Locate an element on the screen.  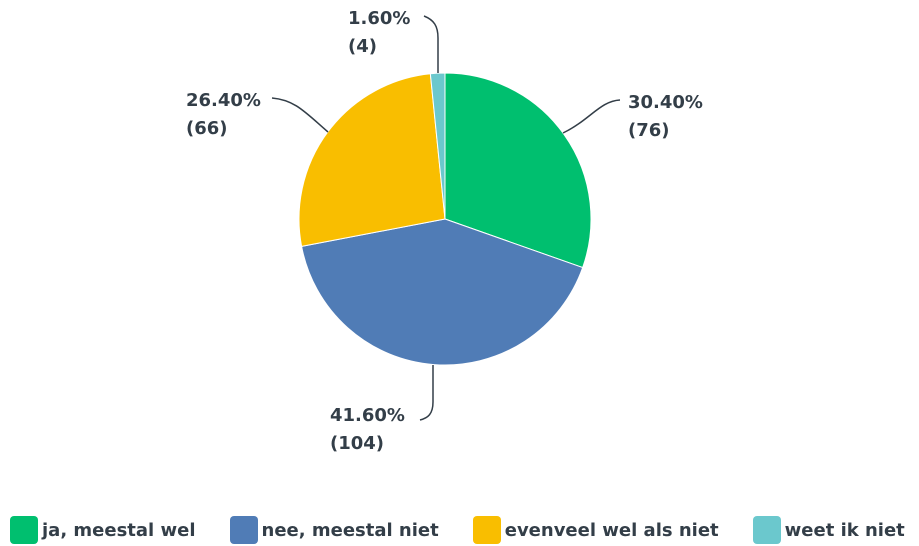
slice-label-evenveel-wel-als-niet: 26.40% (66) is located at coordinates (223, 114).